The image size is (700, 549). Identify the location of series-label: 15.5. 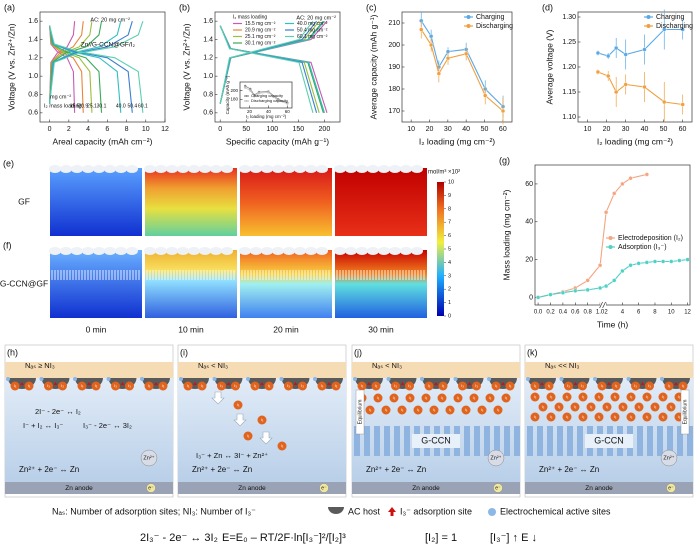
(75, 106).